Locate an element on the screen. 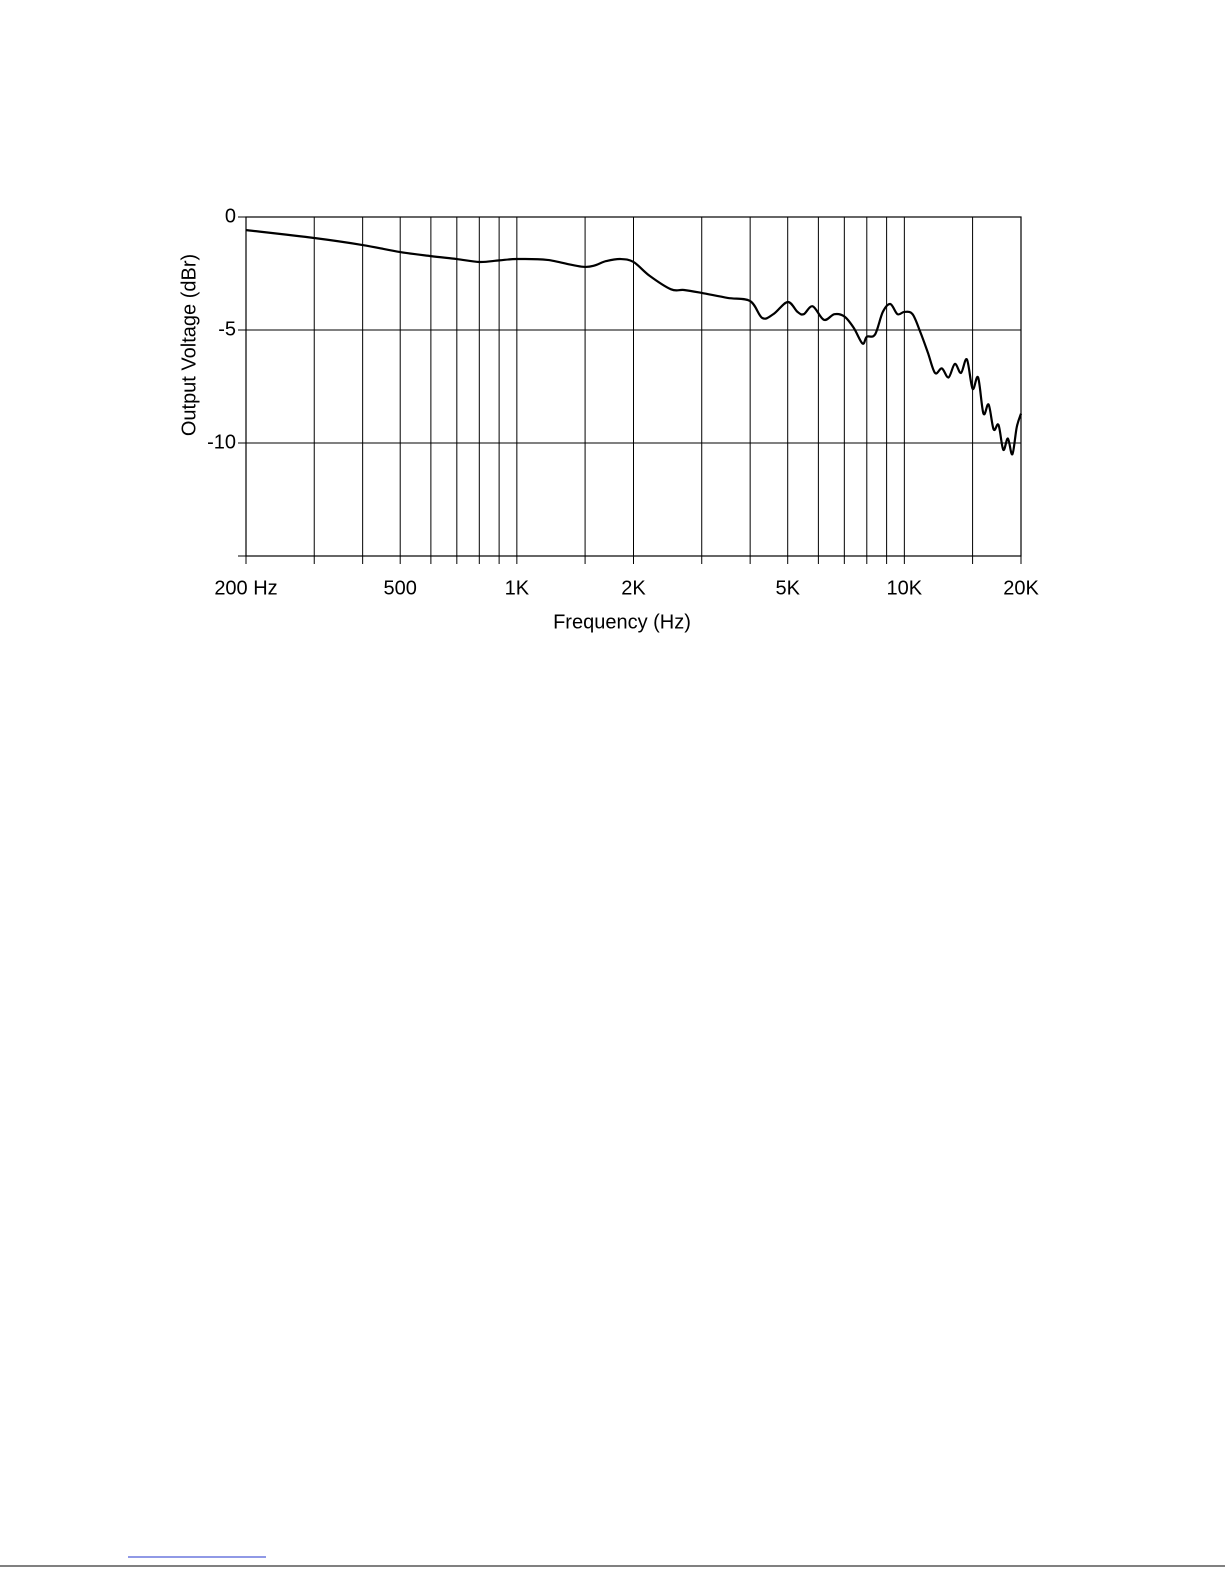 The height and width of the screenshot is (1585, 1225). x-axis-label: Frequency (Hz) is located at coordinates (622, 622).